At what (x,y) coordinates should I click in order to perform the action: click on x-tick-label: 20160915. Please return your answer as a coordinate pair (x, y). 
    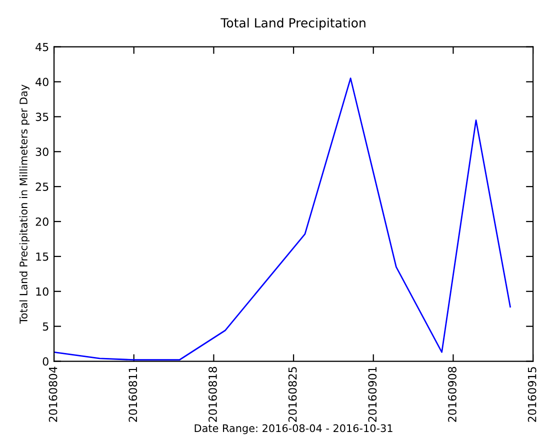
    Looking at the image, I should click on (532, 394).